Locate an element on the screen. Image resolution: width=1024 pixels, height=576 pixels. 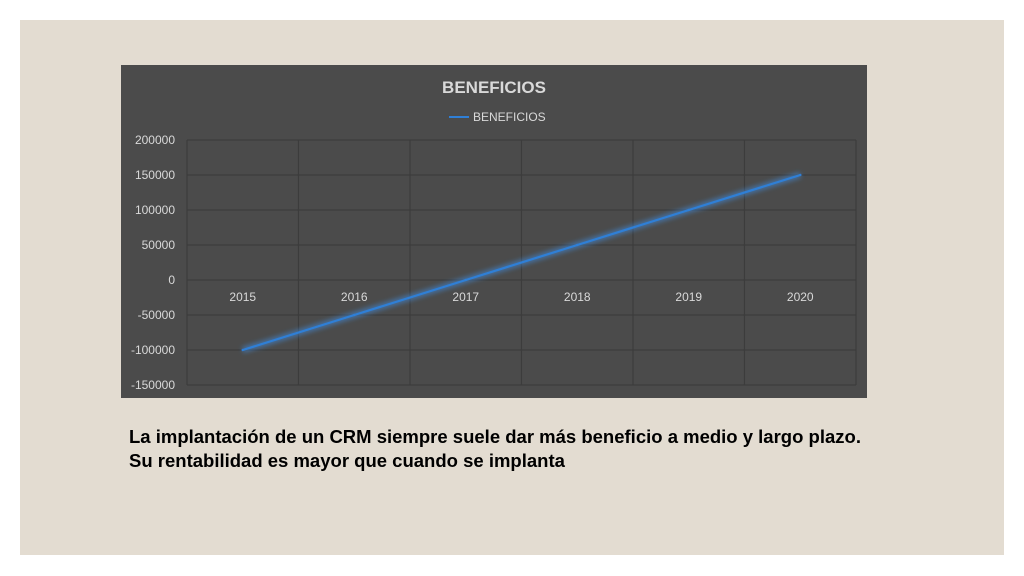
y-tick-label: -50000 is located at coordinates (157, 315).